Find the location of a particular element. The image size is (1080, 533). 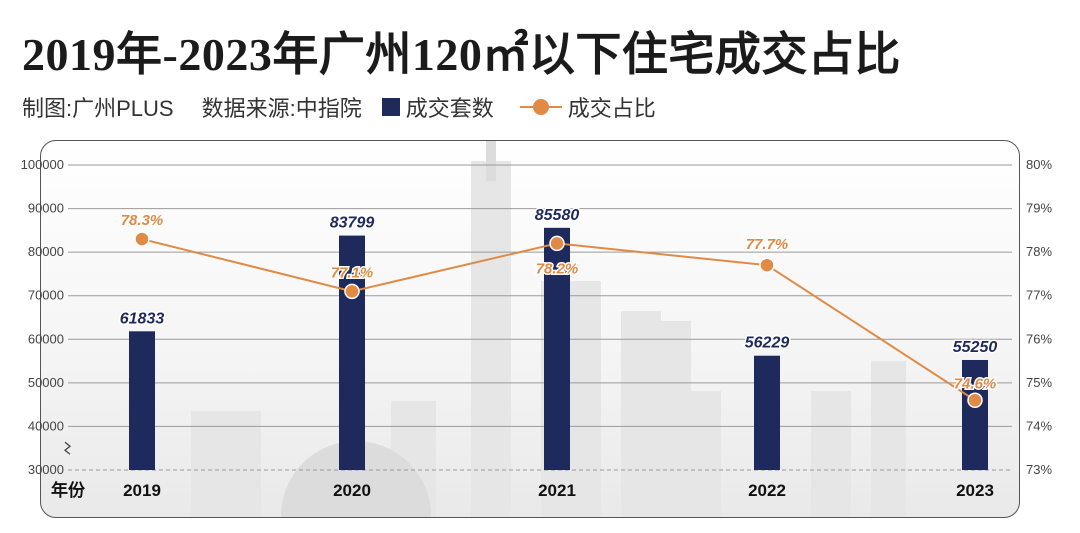

x-tick-label: 2020 is located at coordinates (352, 490).